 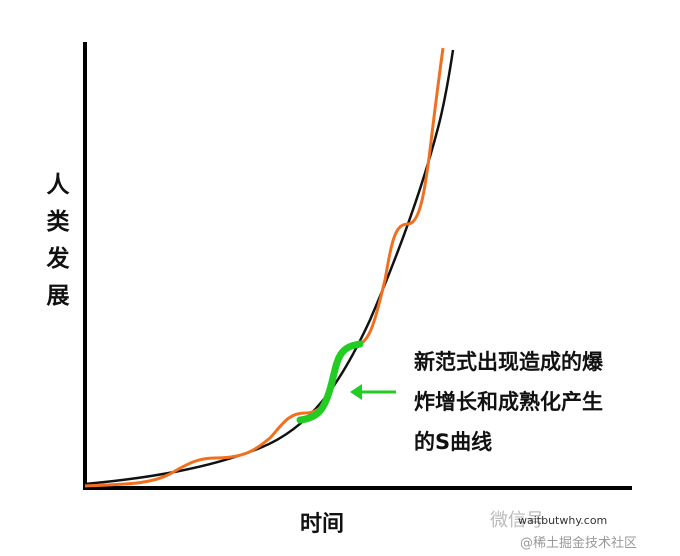 What do you see at coordinates (55, 246) in the screenshot?
I see `y-label: 人类发展` at bounding box center [55, 246].